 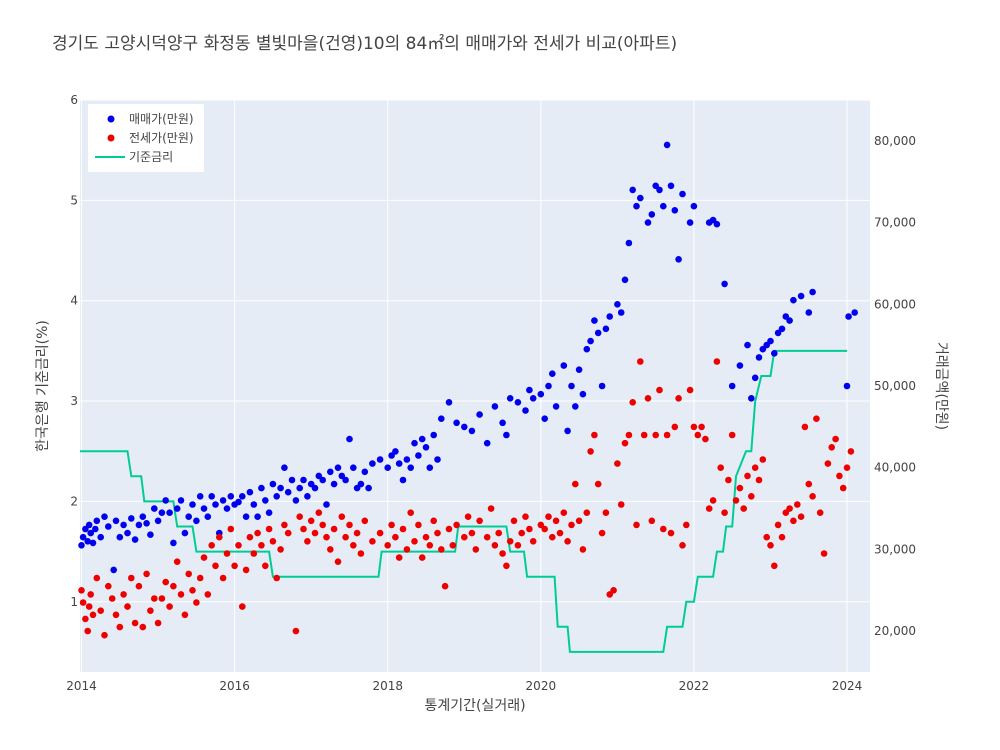 What do you see at coordinates (146, 138) in the screenshot?
I see `legend: 매매가(만원) 전세가(만원) 기준금리` at bounding box center [146, 138].